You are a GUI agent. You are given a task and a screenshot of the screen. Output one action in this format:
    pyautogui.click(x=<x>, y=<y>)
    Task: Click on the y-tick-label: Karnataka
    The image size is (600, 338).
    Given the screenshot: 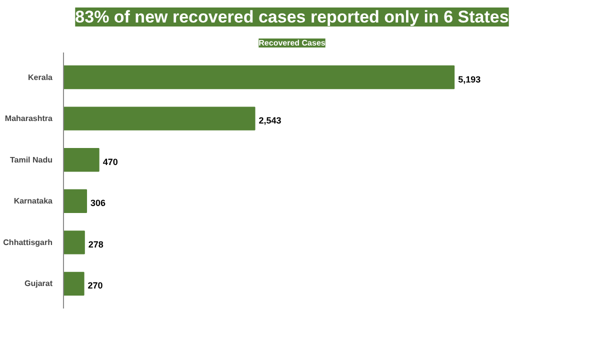 What is the action you would take?
    pyautogui.click(x=34, y=201)
    